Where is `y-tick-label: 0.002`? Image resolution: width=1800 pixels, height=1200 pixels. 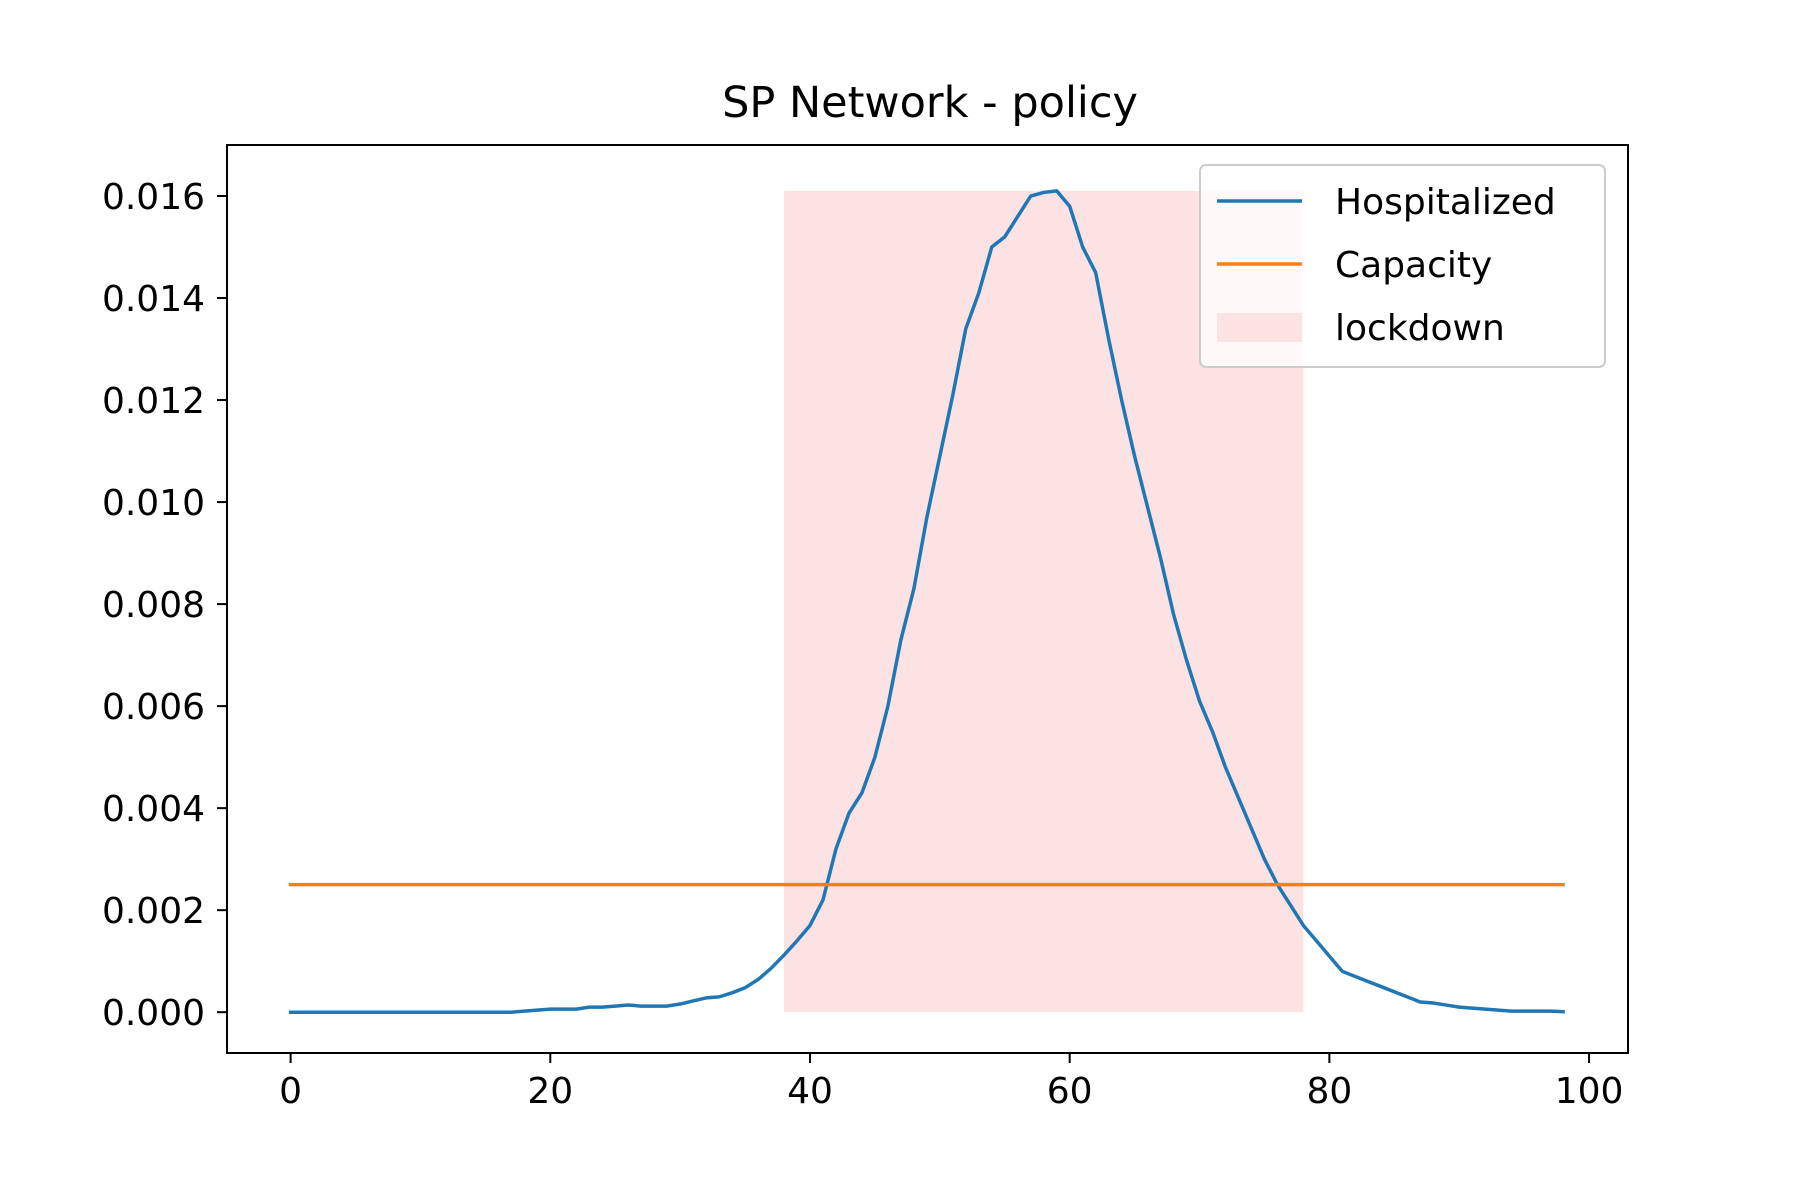 y-tick-label: 0.002 is located at coordinates (153, 911).